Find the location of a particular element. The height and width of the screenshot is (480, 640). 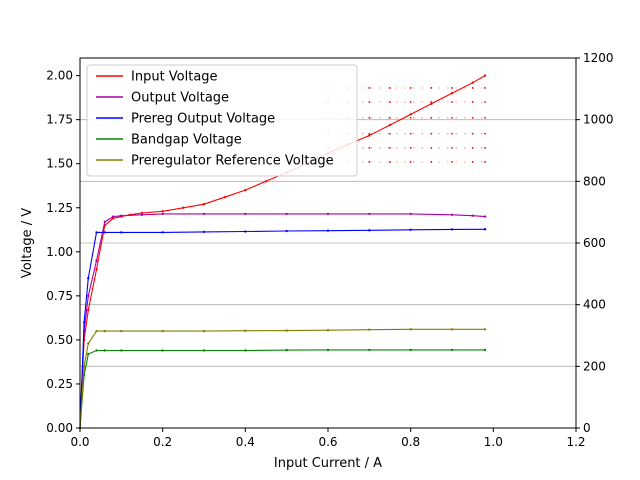

y2-tick-label: 1000 is located at coordinates (598, 120).